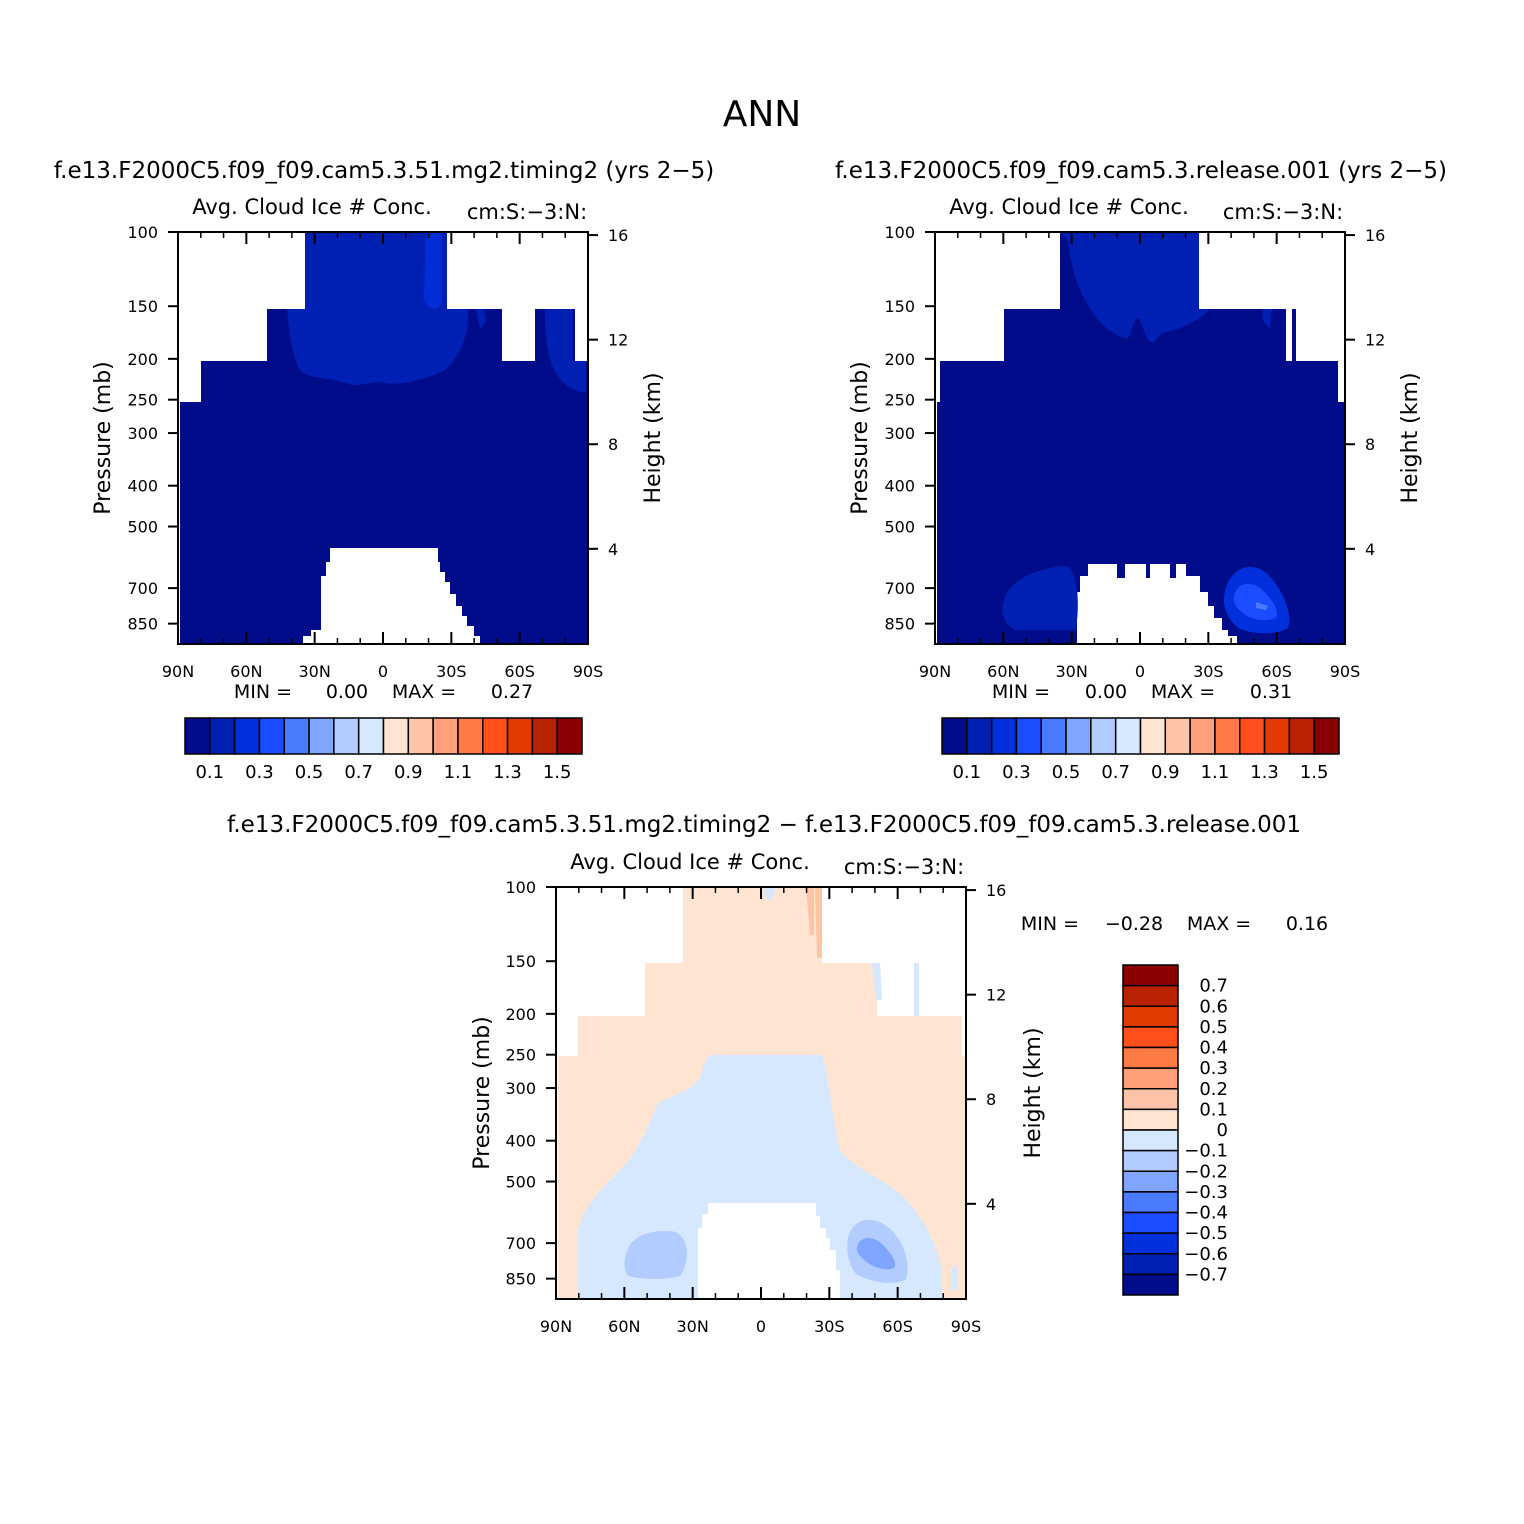 This screenshot has width=1524, height=1524. Describe the element at coordinates (1262, 606) in the screenshot. I see `contour-level-0.5-sh` at that location.